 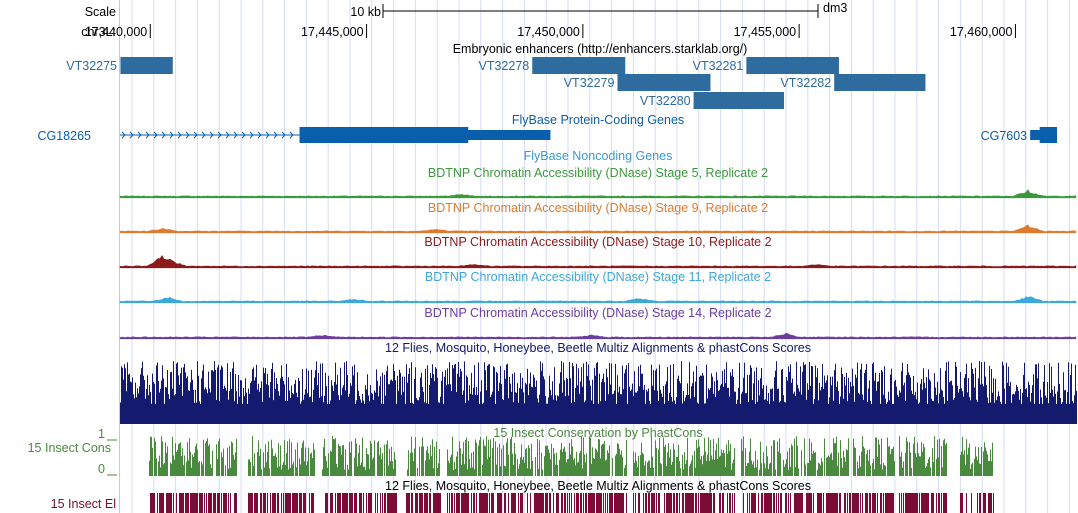 I want to click on ruler-tick-label: 17,455,000, so click(x=765, y=32).